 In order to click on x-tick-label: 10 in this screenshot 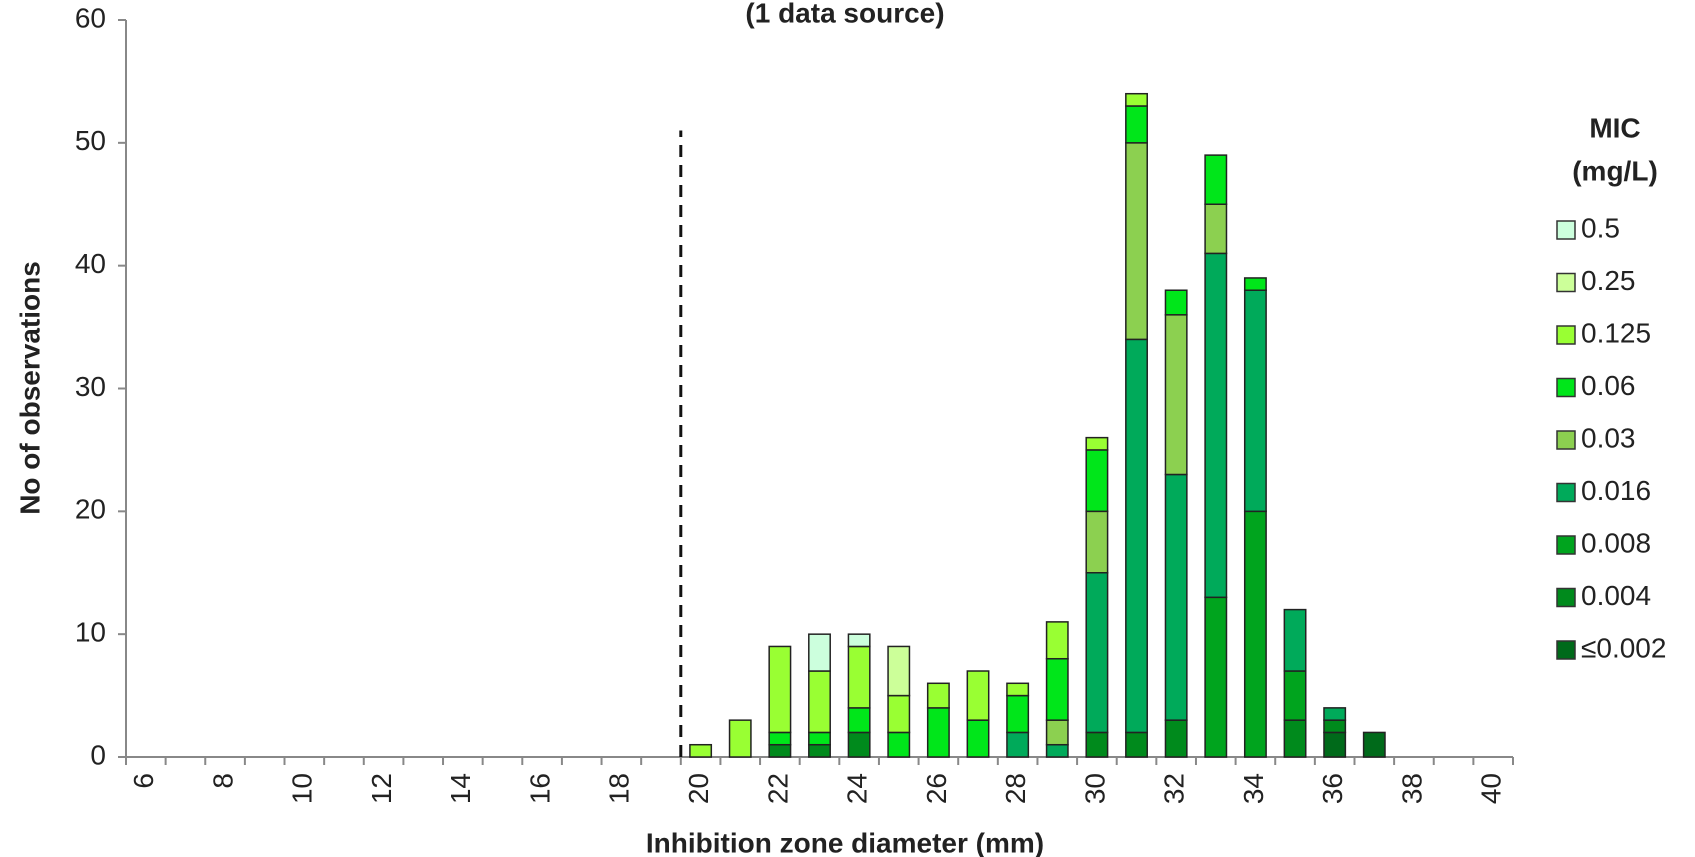, I will do `click(302, 788)`.